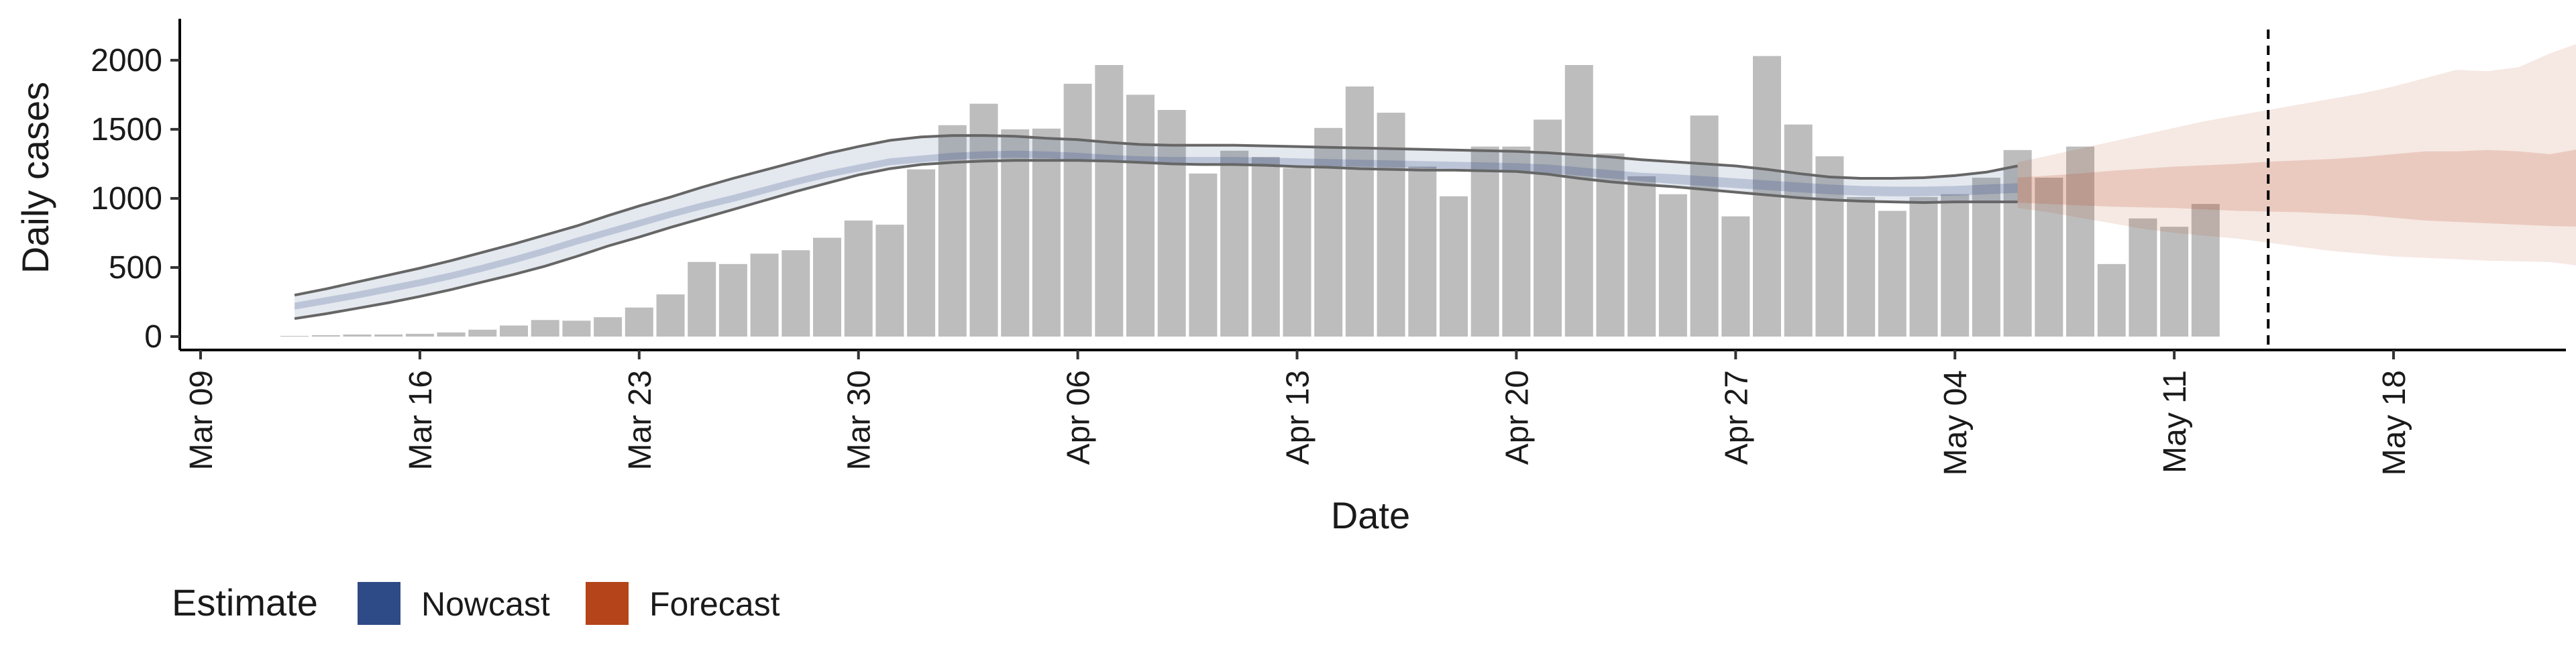 The width and height of the screenshot is (2576, 647). What do you see at coordinates (1079, 417) in the screenshot?
I see `x-tick-label: Apr 06` at bounding box center [1079, 417].